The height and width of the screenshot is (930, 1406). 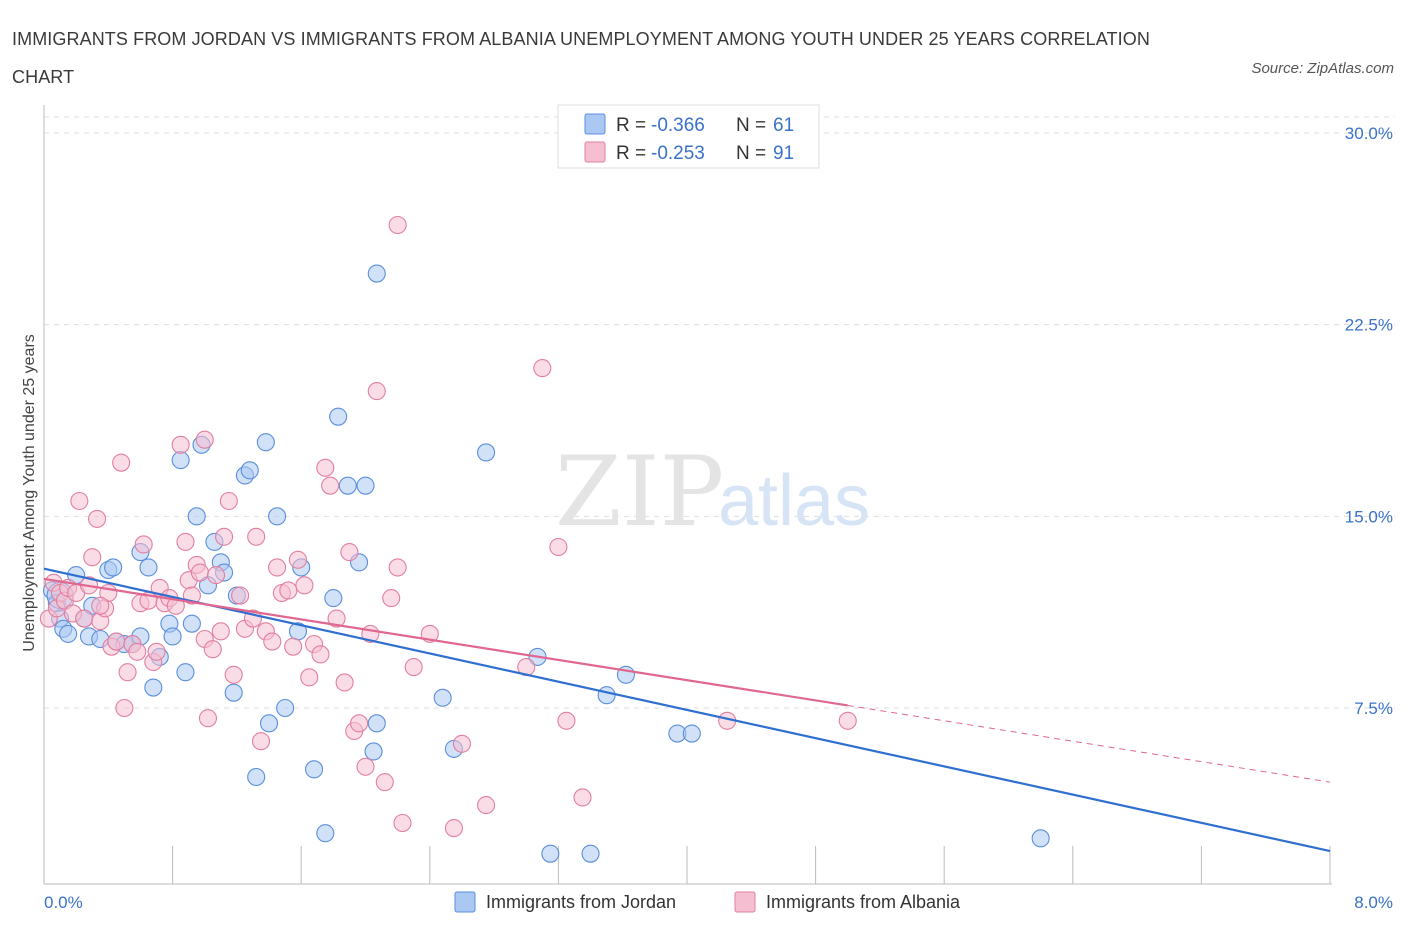 What do you see at coordinates (631, 153) in the screenshot?
I see `legend-r-label-albania: R =` at bounding box center [631, 153].